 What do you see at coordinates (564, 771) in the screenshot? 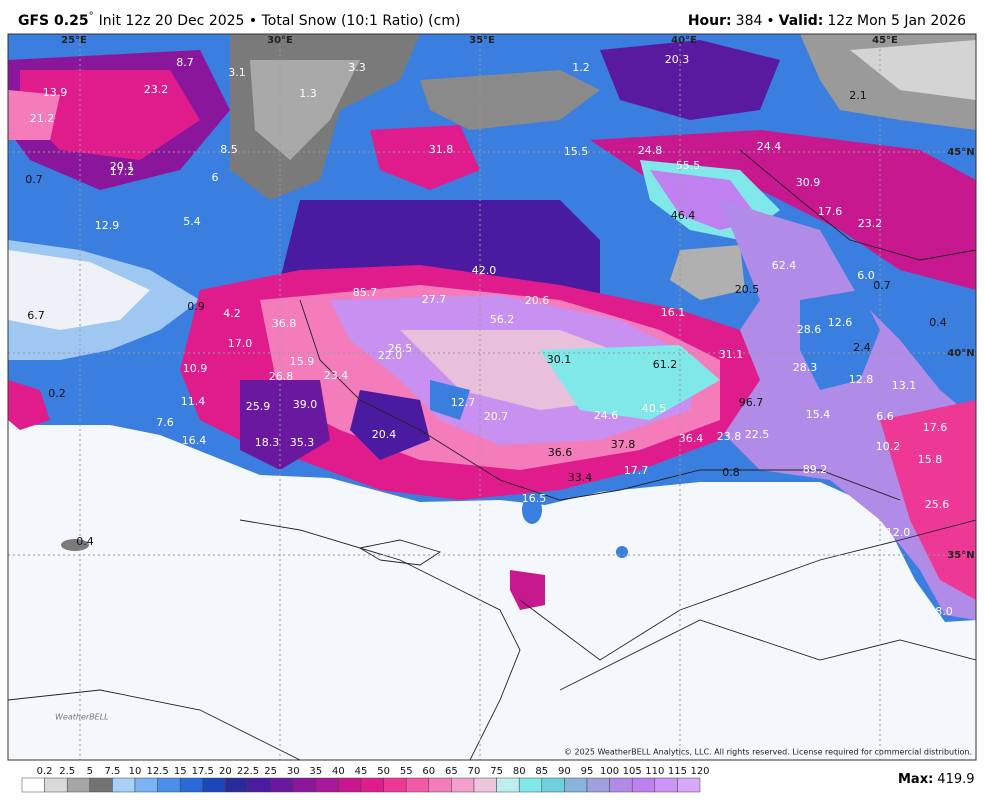
I see `colorbar-tick-label: 90` at bounding box center [564, 771].